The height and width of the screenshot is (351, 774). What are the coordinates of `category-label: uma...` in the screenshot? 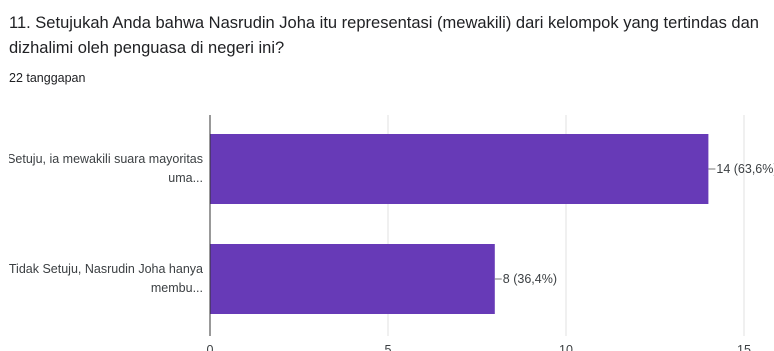 It's located at (185, 178).